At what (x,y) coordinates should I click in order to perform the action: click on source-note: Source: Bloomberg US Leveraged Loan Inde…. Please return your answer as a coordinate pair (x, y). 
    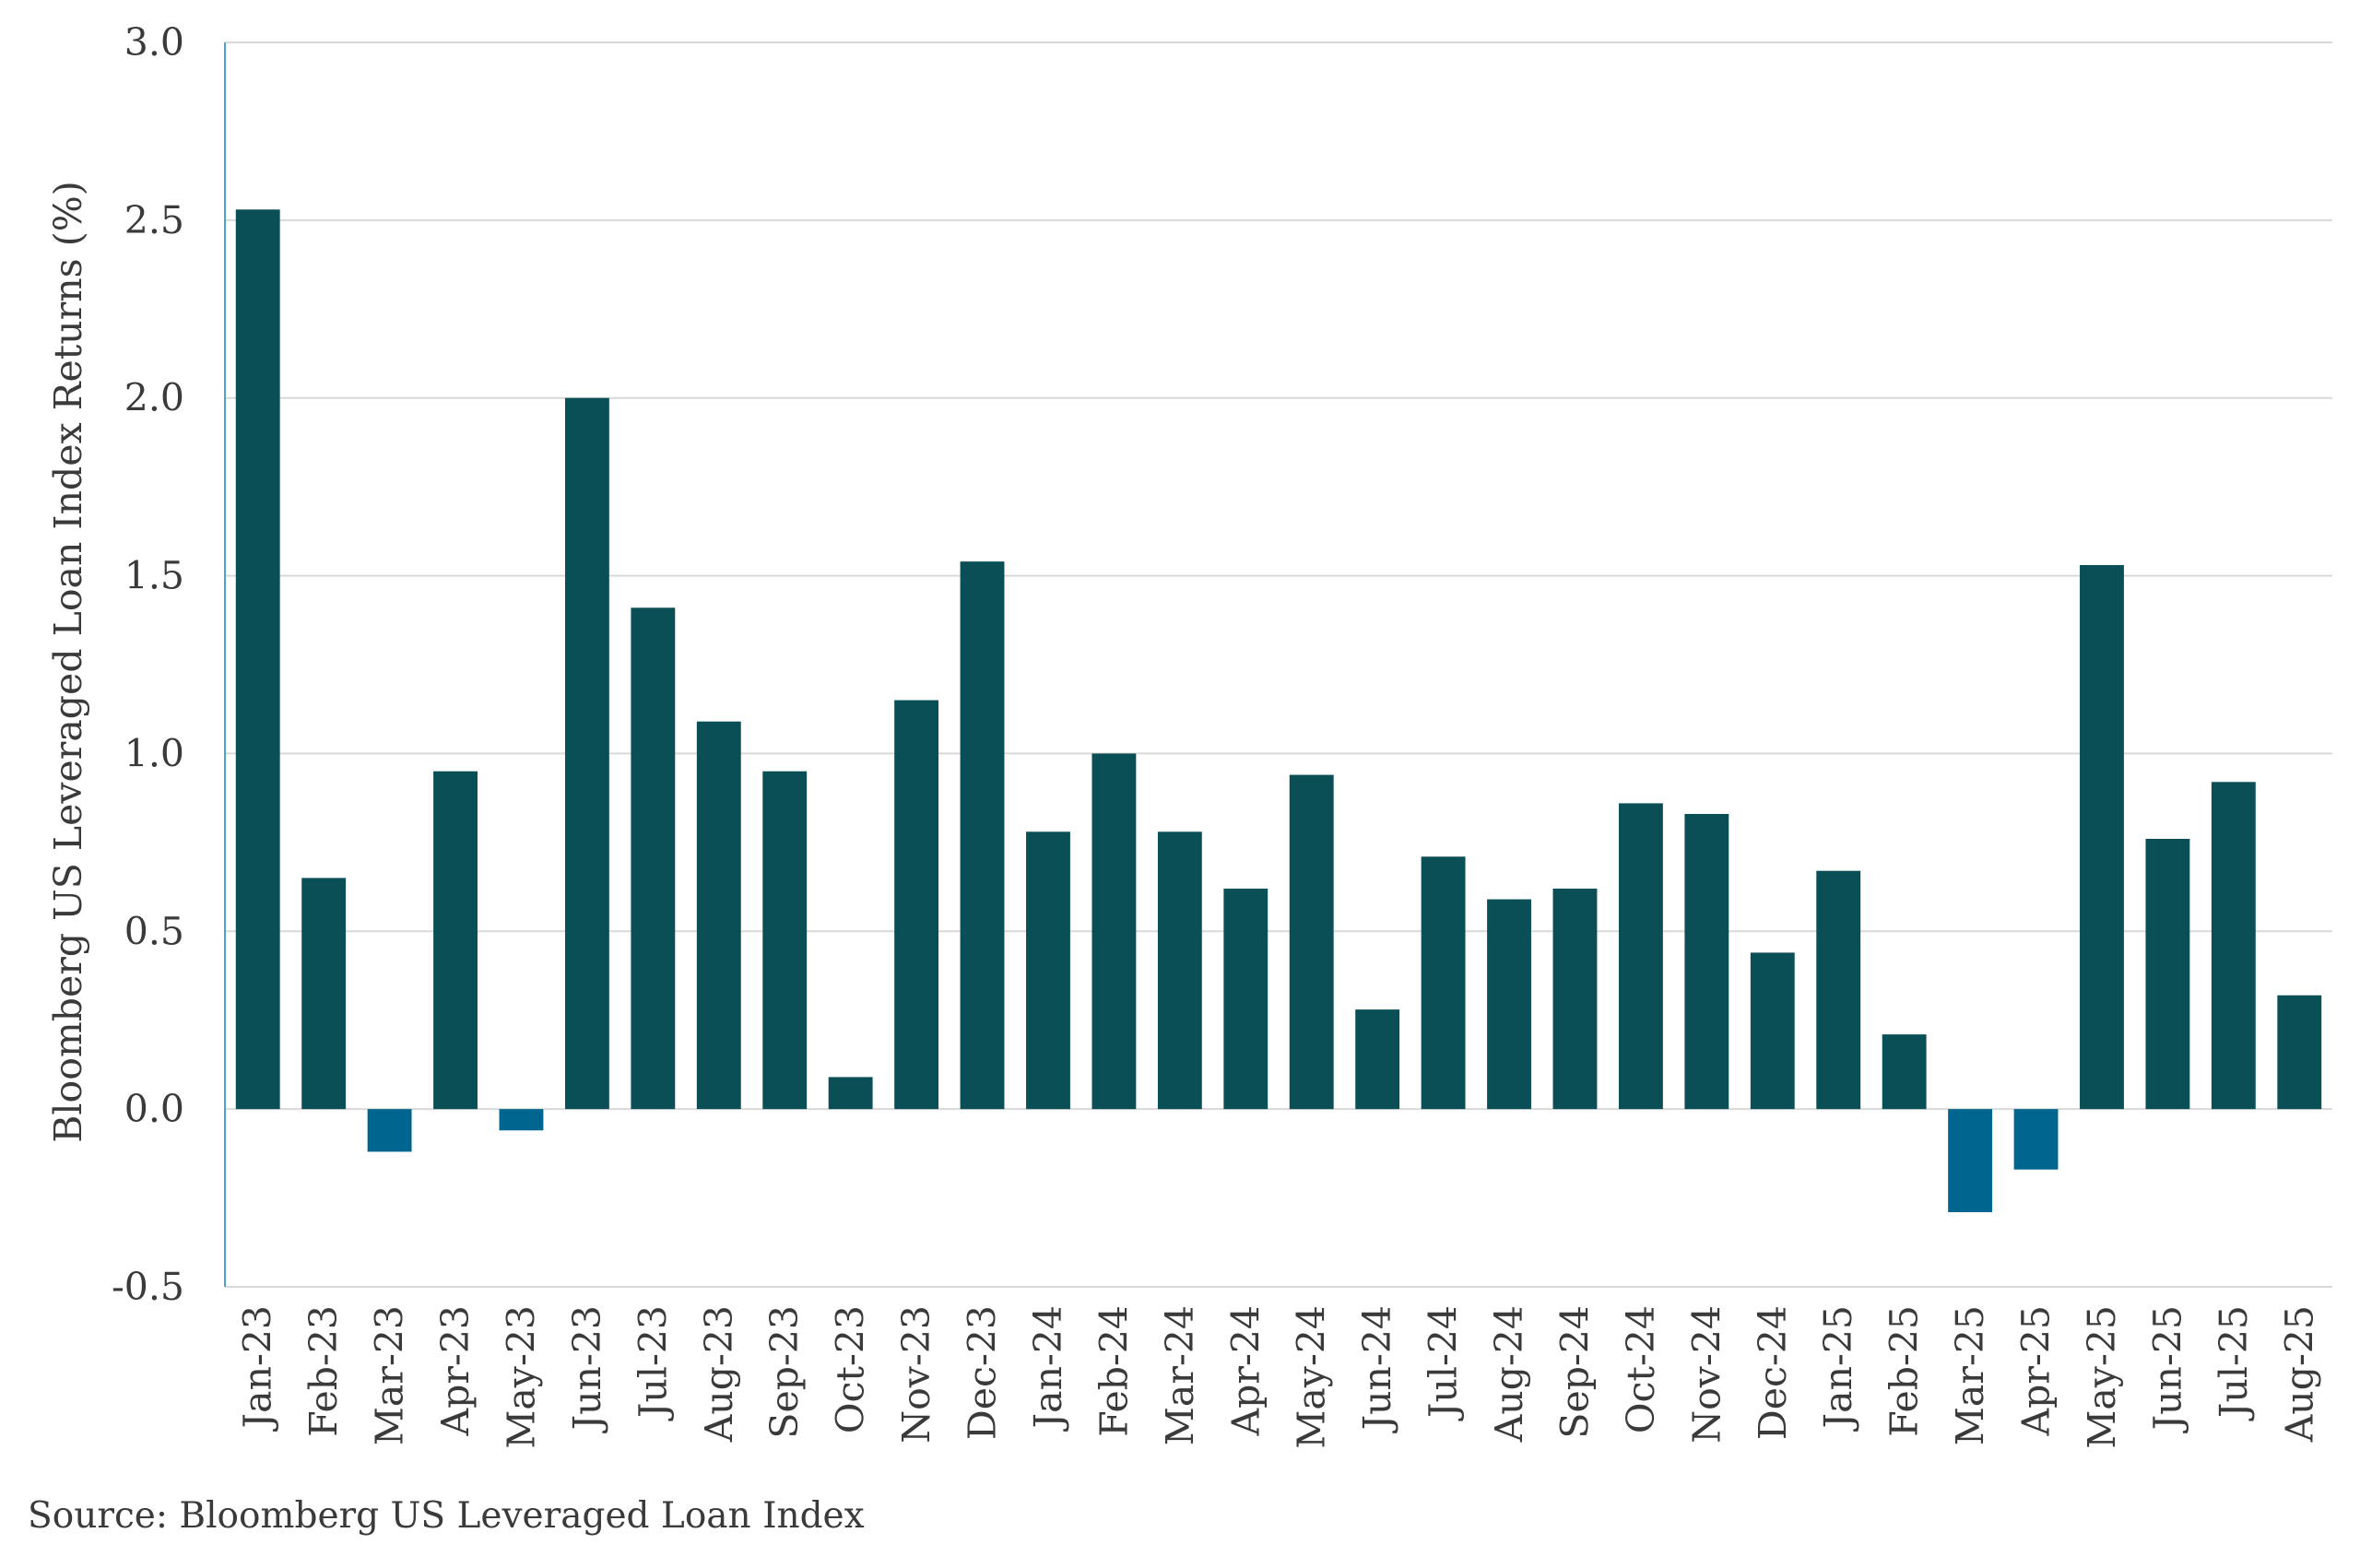
    Looking at the image, I should click on (446, 1516).